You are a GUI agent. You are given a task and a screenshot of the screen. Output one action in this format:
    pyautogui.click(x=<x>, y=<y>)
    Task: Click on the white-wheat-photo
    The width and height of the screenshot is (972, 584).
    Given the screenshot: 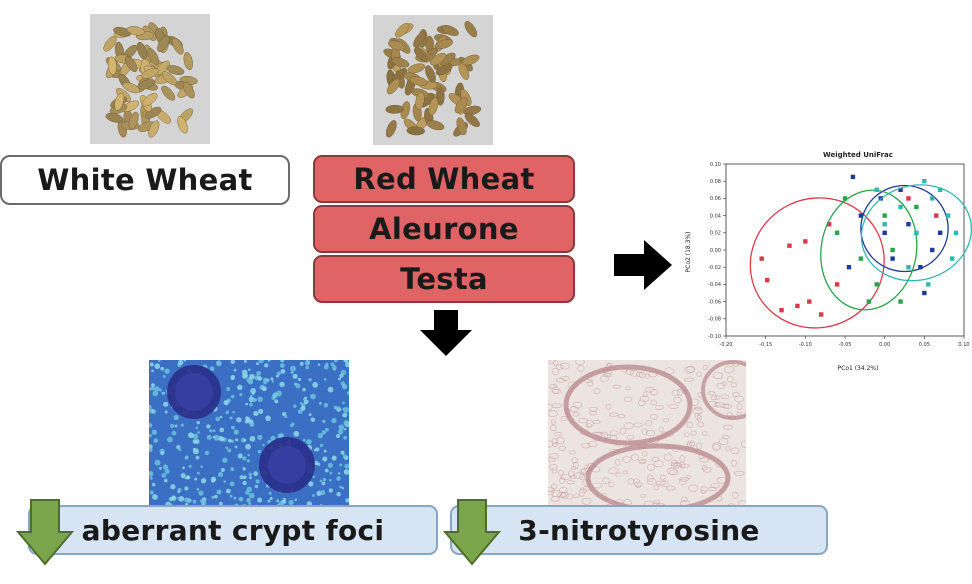 What is the action you would take?
    pyautogui.click(x=150, y=79)
    